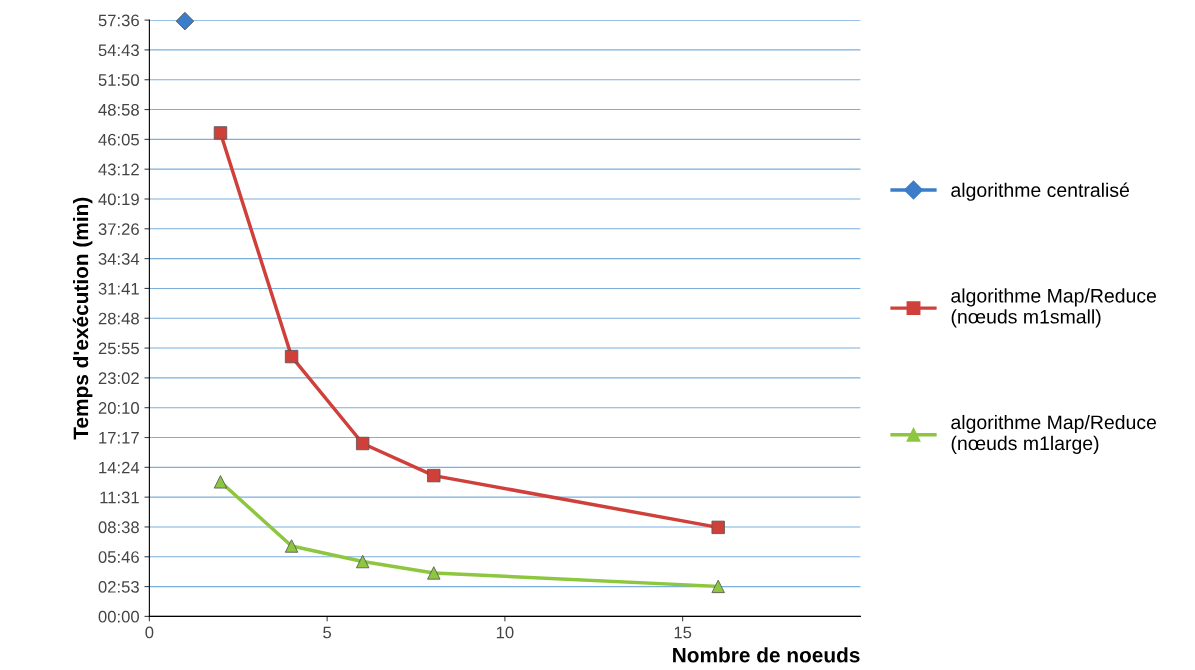  I want to click on y-tick-label: 37:26, so click(118, 229).